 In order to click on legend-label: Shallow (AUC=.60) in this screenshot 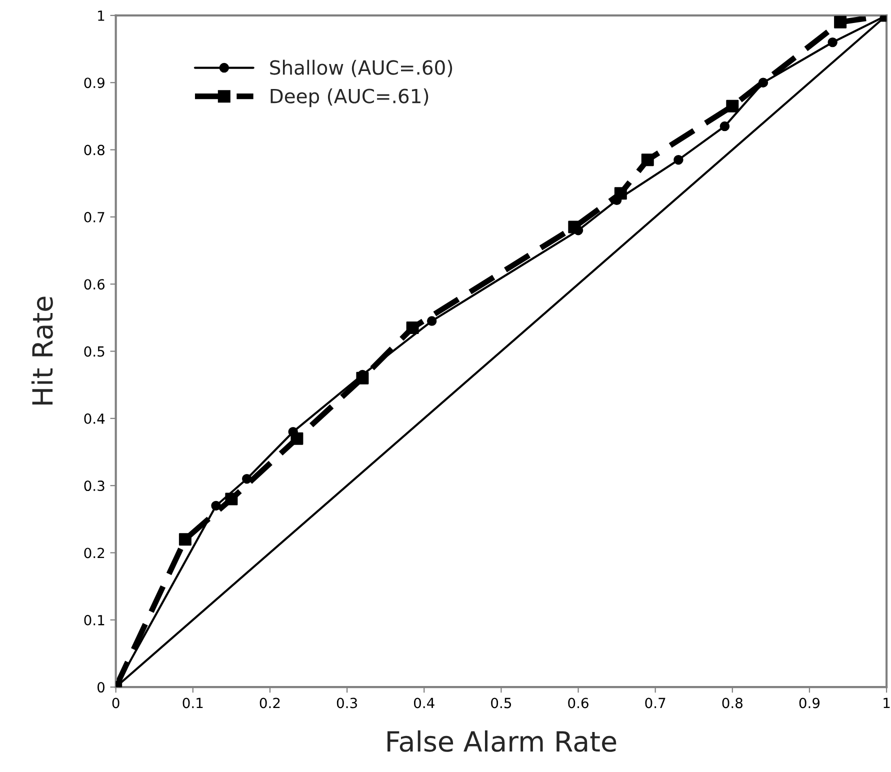, I will do `click(361, 69)`.